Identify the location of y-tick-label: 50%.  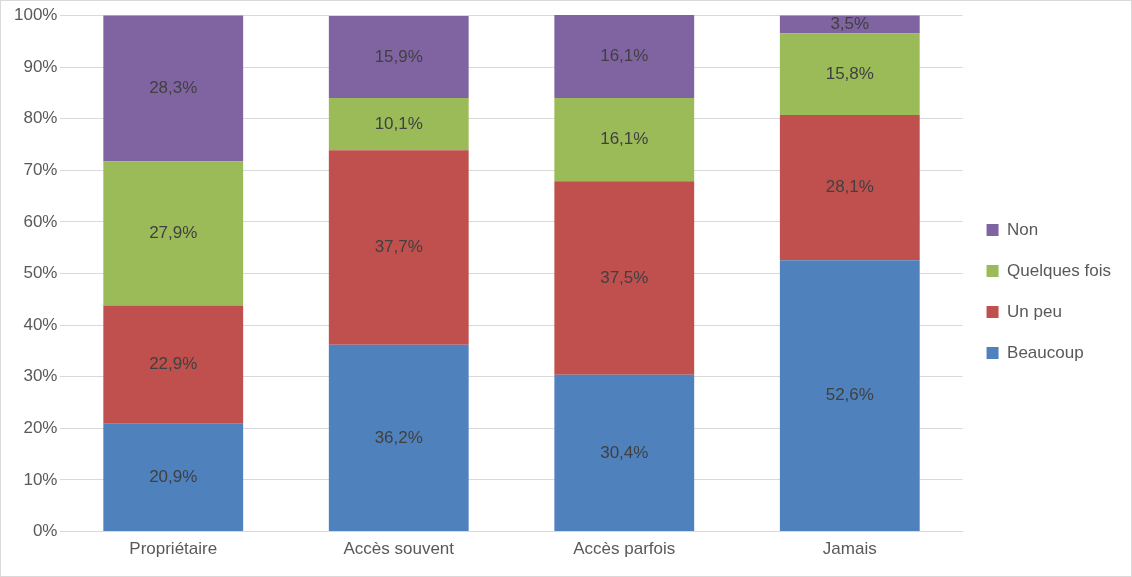
(40, 273).